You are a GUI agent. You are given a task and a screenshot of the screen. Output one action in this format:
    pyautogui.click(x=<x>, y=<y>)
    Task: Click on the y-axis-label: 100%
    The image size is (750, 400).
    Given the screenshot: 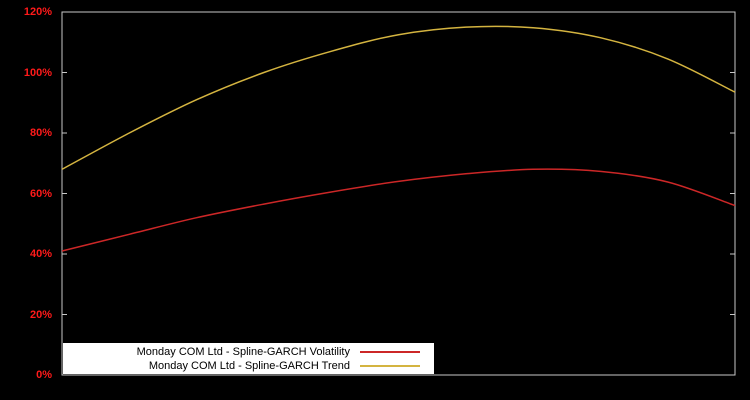 What is the action you would take?
    pyautogui.click(x=37, y=72)
    